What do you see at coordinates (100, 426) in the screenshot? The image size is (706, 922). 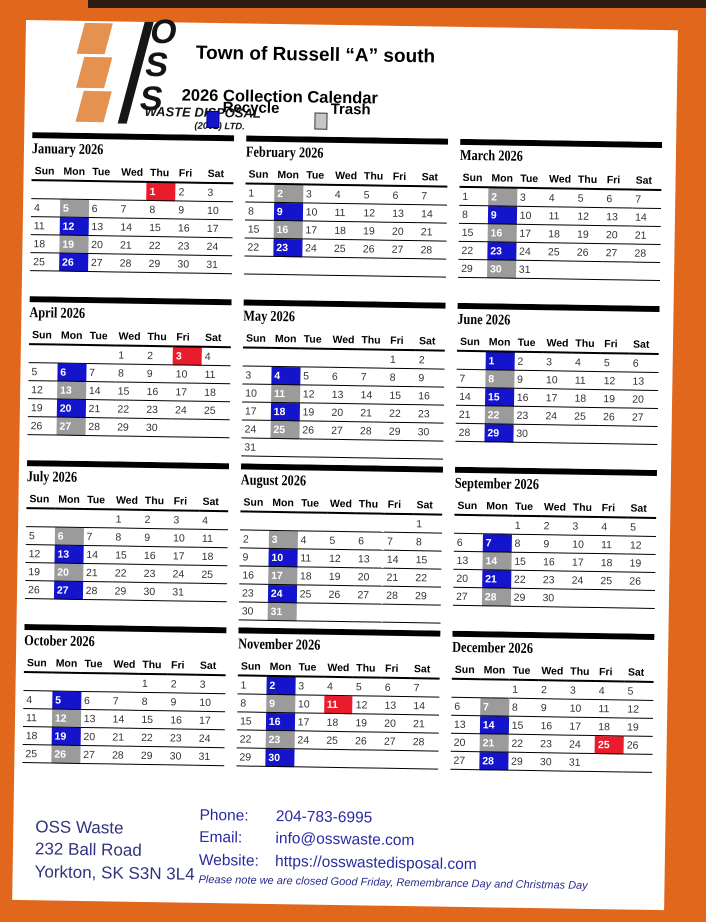 I see `day-cell: 28` at bounding box center [100, 426].